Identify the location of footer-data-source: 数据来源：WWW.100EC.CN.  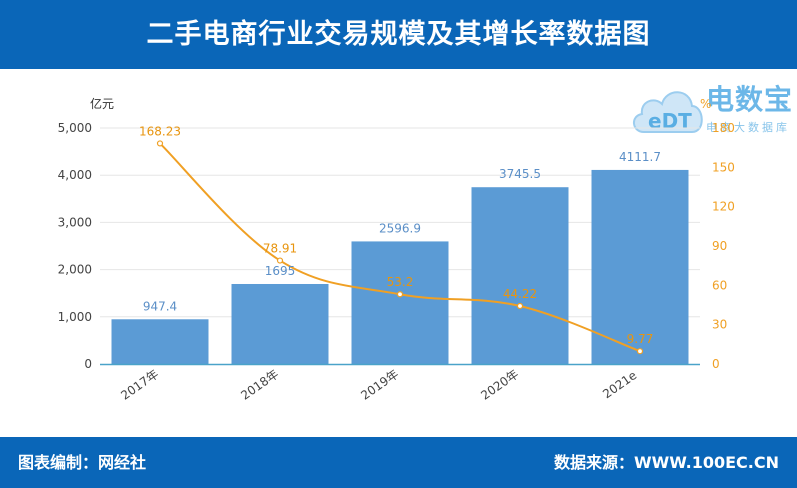
(666, 462).